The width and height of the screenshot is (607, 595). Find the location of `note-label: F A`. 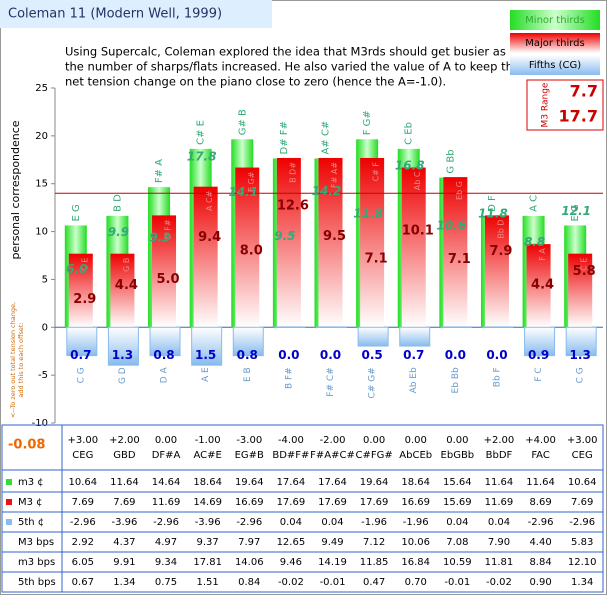

note-label: F A is located at coordinates (542, 254).